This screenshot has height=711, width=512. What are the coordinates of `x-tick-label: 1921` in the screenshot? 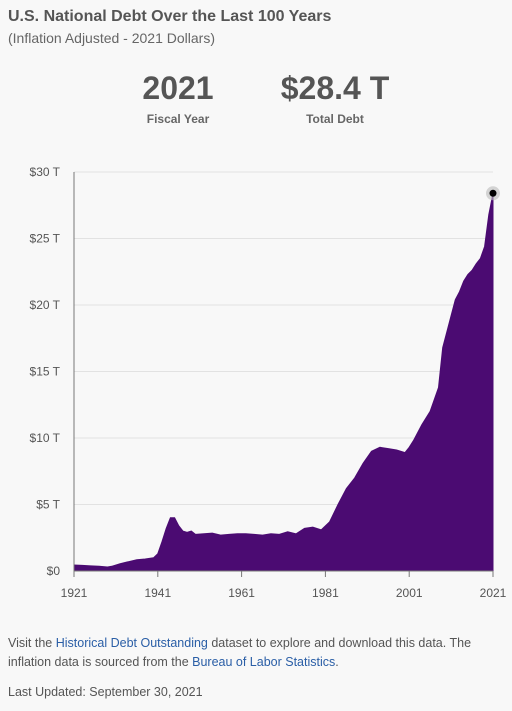 It's located at (74, 593).